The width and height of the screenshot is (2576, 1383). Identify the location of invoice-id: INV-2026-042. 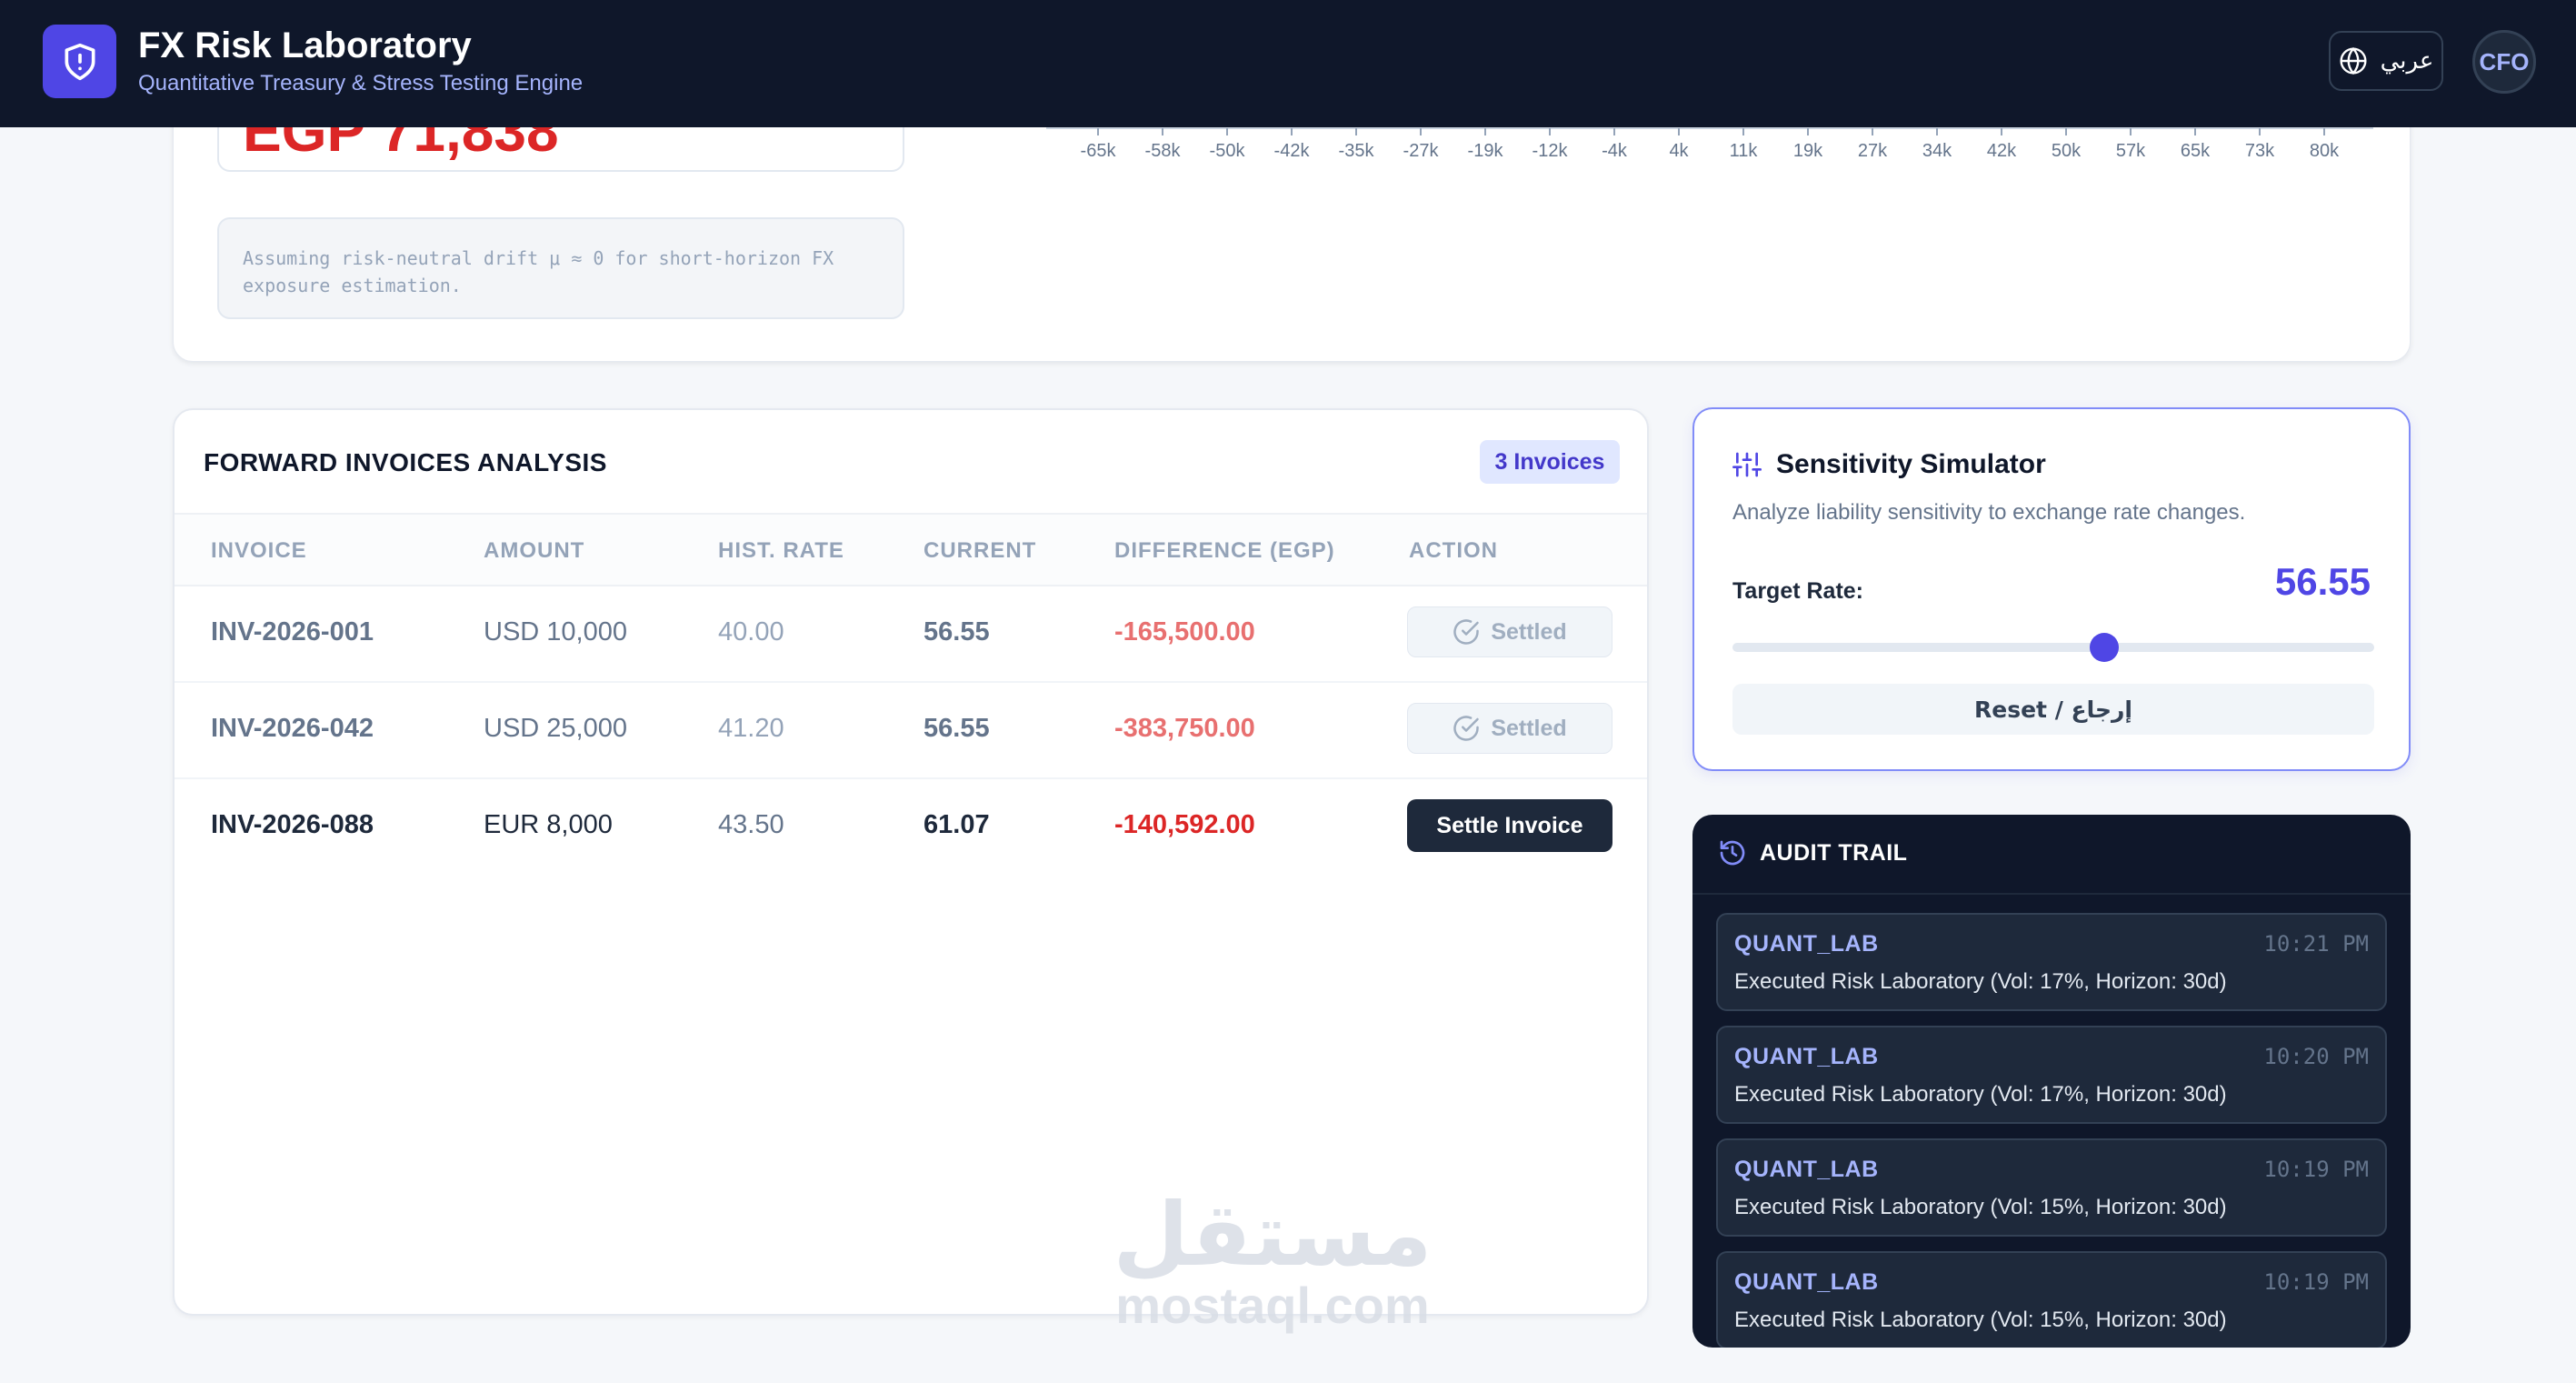
(292, 728).